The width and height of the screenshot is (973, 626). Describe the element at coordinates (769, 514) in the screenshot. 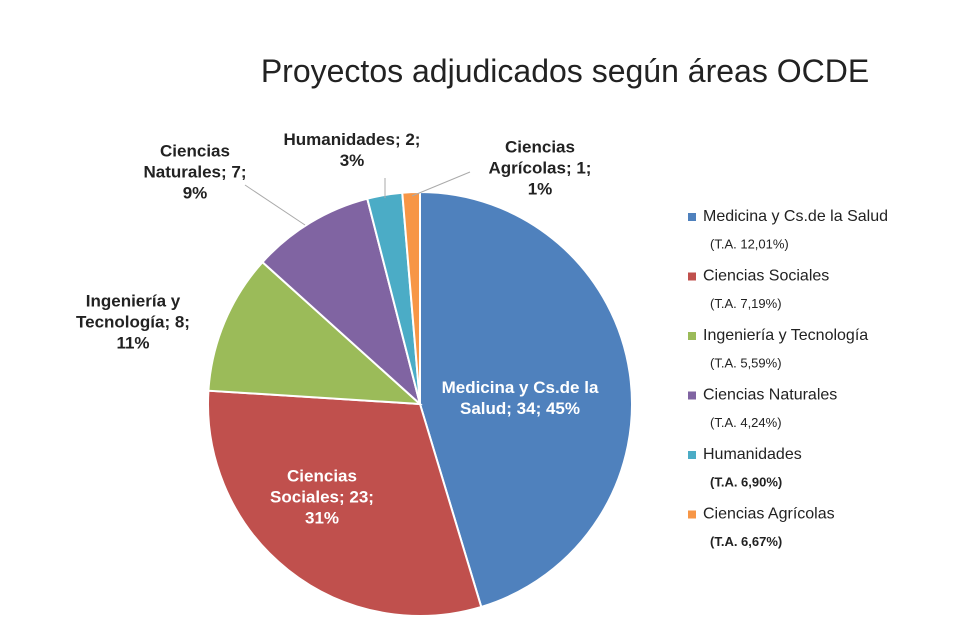

I see `legend-label: Ciencias Agrícolas` at that location.